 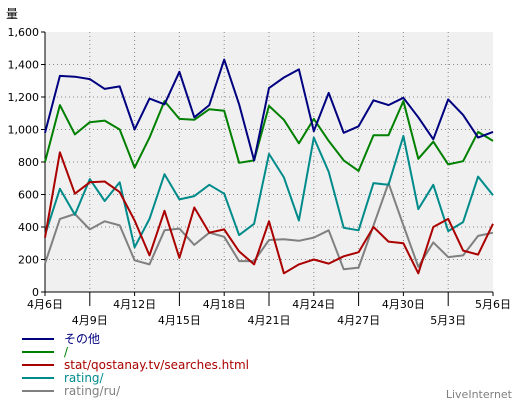 I want to click on y-tick-labels: 0 200 400 600 800 1,000 1,200 1,400 1,600, so click(x=24, y=162).